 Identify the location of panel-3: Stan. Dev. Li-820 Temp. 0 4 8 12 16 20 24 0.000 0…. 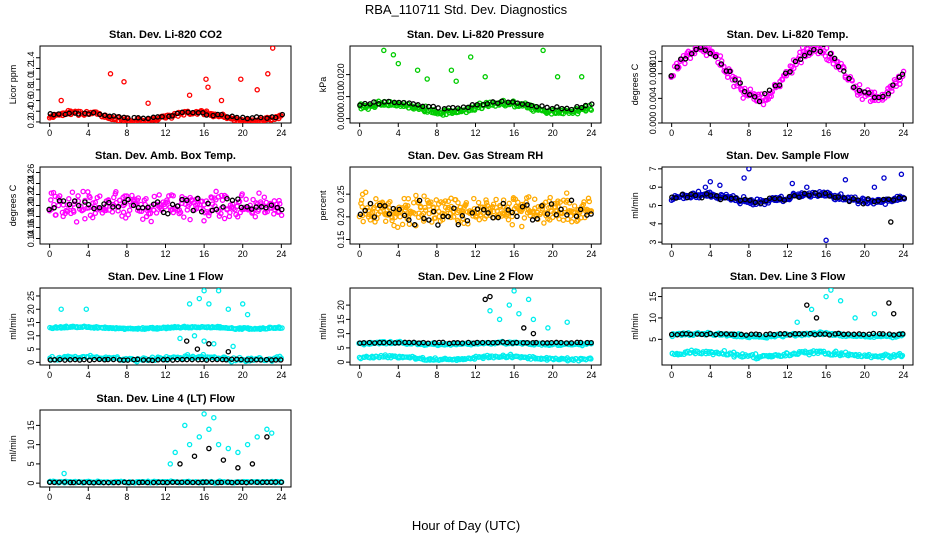
(772, 83).